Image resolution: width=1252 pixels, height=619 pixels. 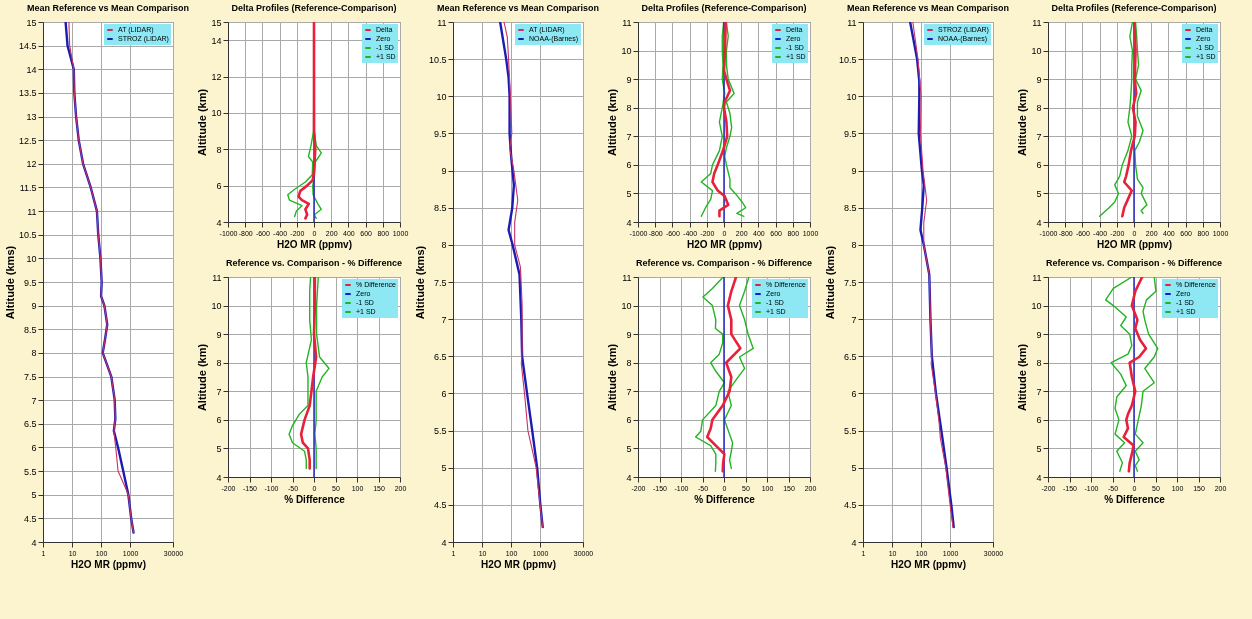 I want to click on y-tick-label: 13, so click(x=31, y=117).